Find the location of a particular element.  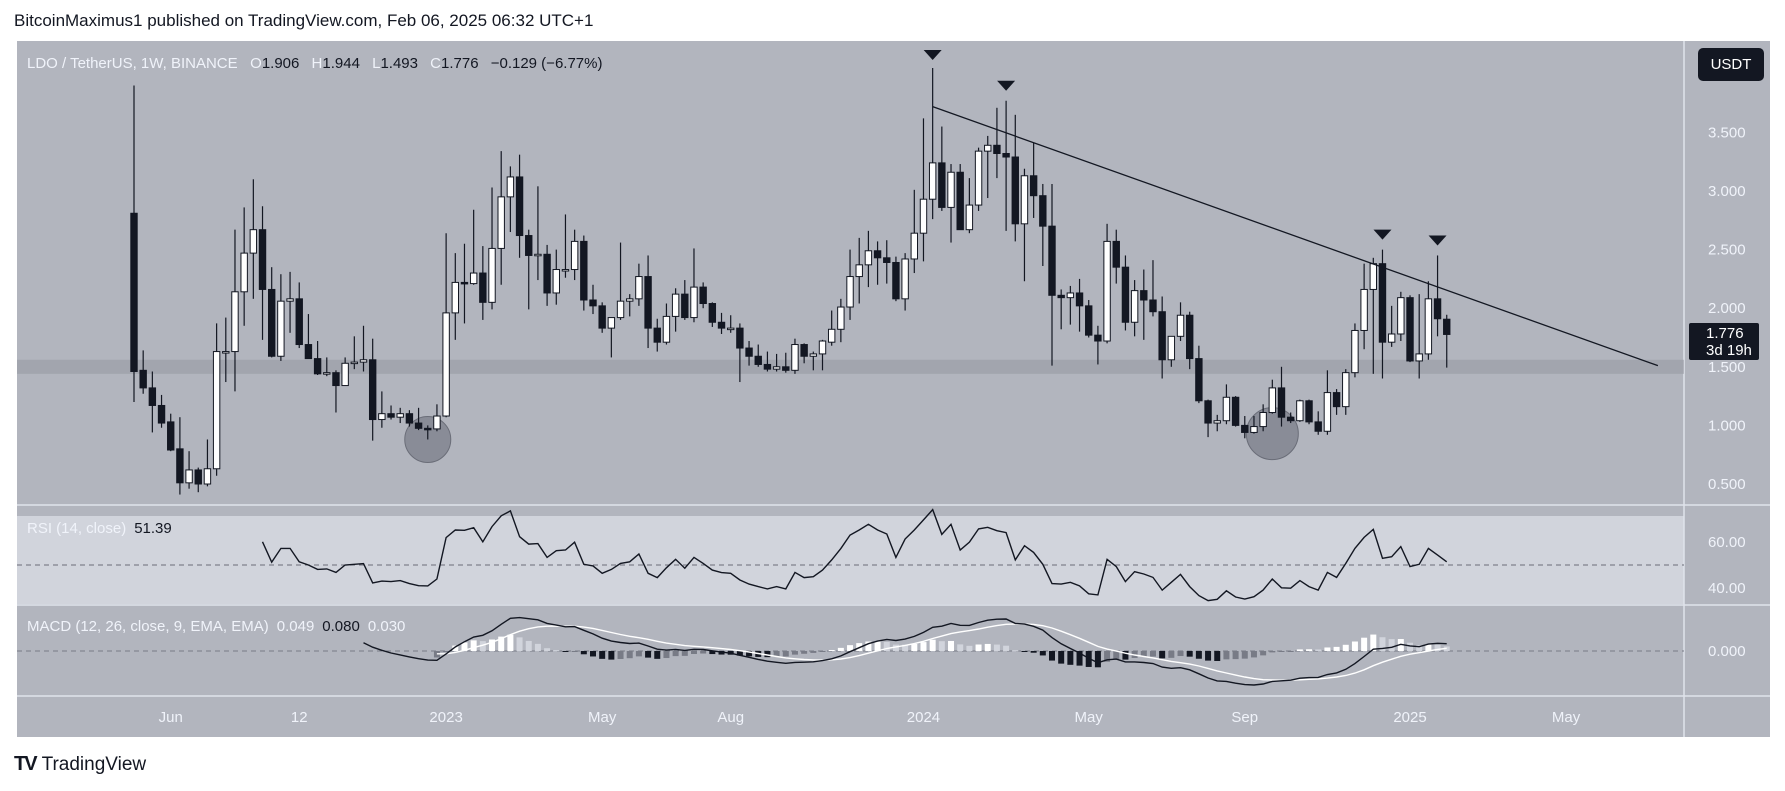

macd-label: MACD (12, 26, close, 9, EMA, EMA) is located at coordinates (148, 626).